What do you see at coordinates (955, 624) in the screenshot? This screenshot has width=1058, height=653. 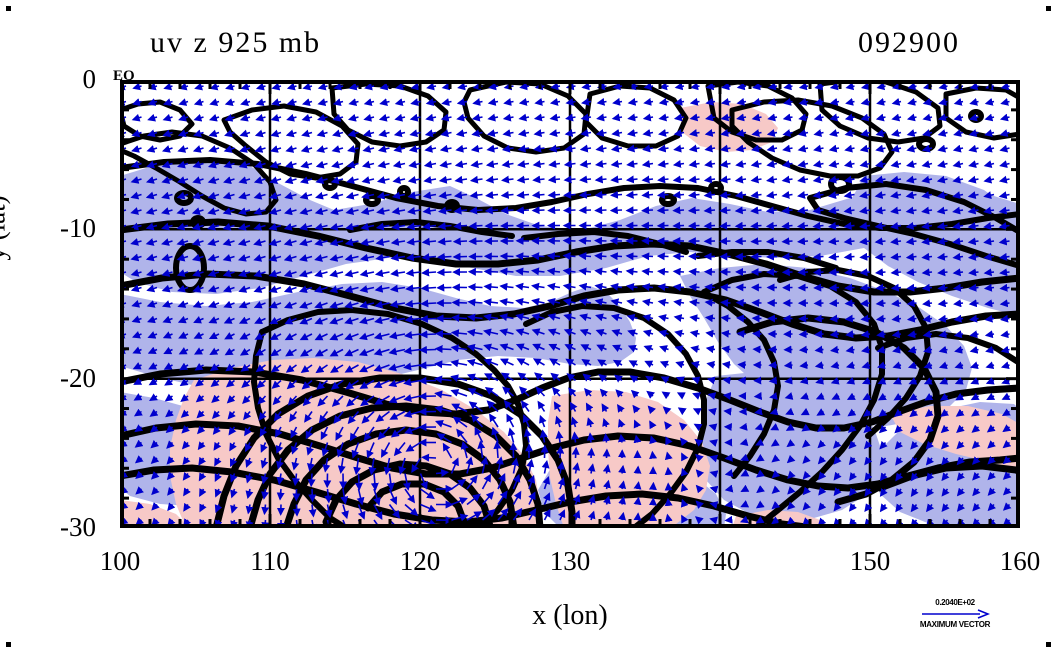 I see `max-vector-caption: MAXIMUM VECTOR` at bounding box center [955, 624].